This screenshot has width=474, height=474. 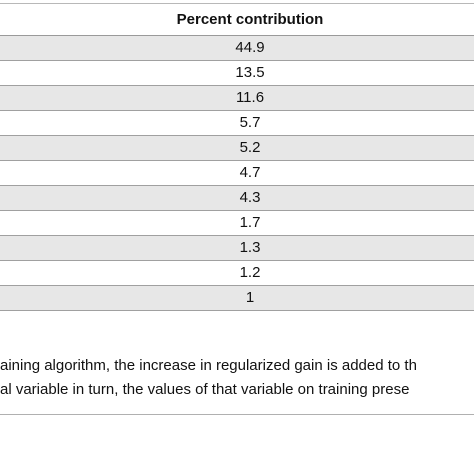 What do you see at coordinates (250, 297) in the screenshot?
I see `percent-value: 1` at bounding box center [250, 297].